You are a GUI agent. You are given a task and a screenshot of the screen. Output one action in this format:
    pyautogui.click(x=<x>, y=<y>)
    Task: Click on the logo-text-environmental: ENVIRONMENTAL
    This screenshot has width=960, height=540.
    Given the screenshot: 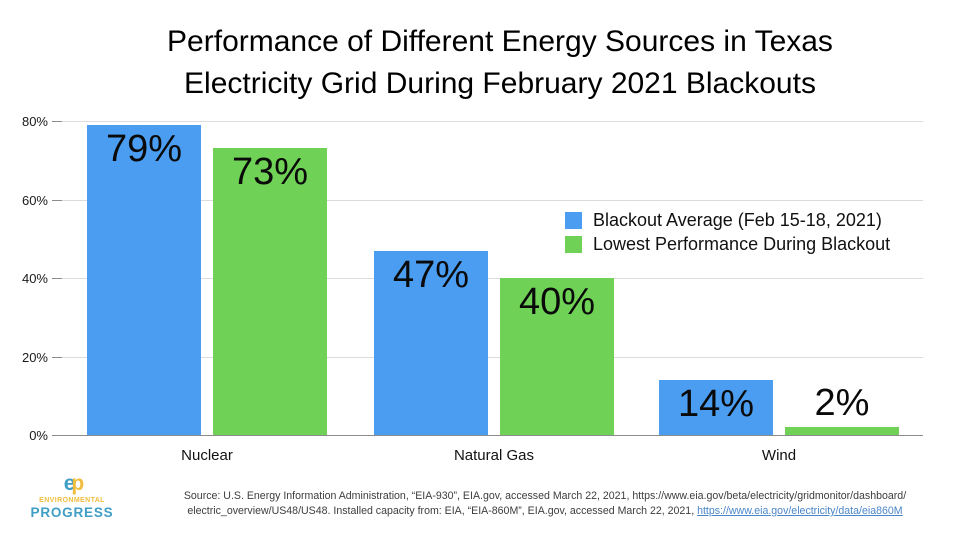 What is the action you would take?
    pyautogui.click(x=72, y=500)
    